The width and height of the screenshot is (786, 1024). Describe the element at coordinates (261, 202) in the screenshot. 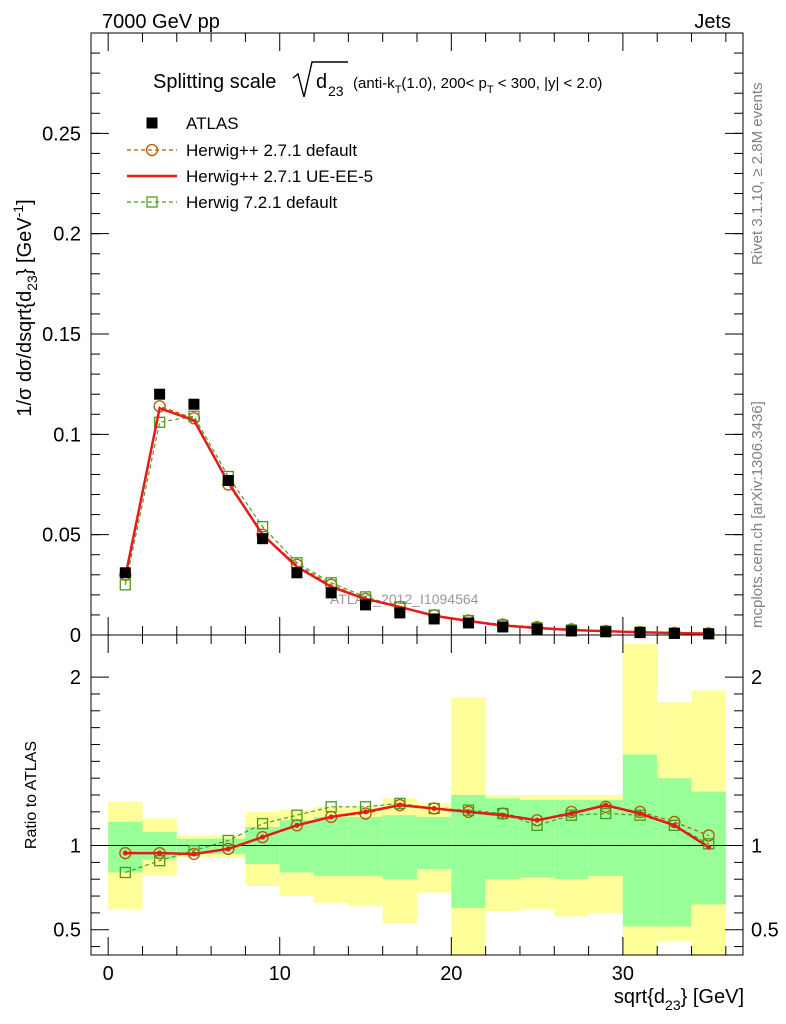

I see `legend-label: Herwig 7.2.1 default` at that location.